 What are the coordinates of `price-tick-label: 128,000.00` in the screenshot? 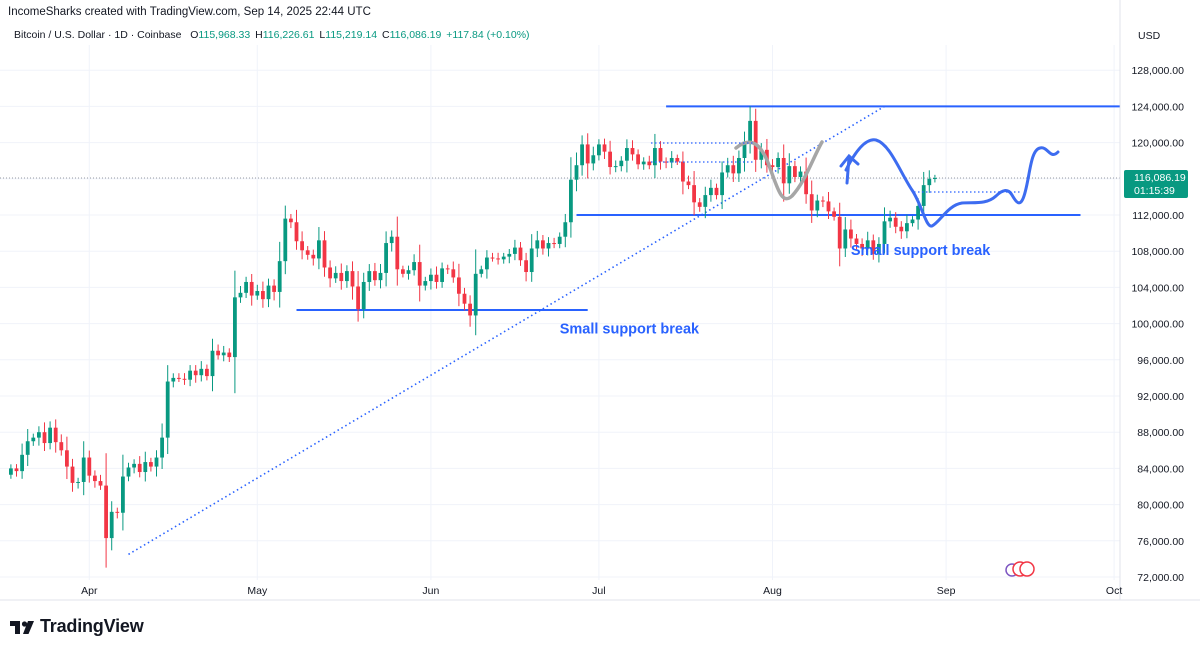 It's located at (1157, 71).